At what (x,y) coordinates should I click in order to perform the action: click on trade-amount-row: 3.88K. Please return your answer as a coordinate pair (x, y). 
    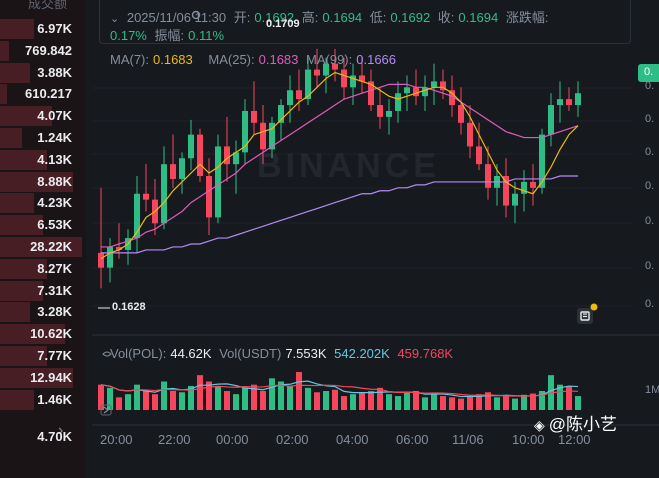
    Looking at the image, I should click on (43, 73).